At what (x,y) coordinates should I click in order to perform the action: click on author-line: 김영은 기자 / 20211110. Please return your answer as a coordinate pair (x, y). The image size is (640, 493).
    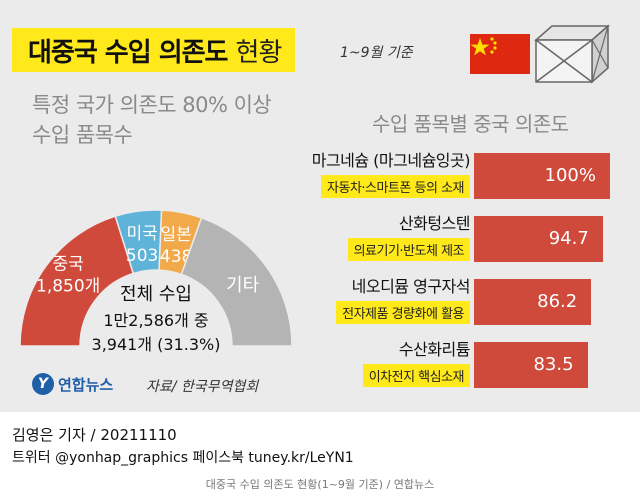
    Looking at the image, I should click on (94, 435).